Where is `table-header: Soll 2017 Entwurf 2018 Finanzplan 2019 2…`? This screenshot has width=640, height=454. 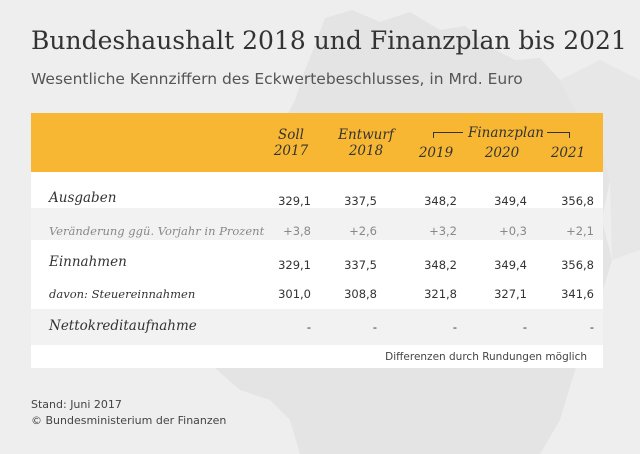
table-header: Soll 2017 Entwurf 2018 Finanzplan 2019 2… is located at coordinates (317, 142).